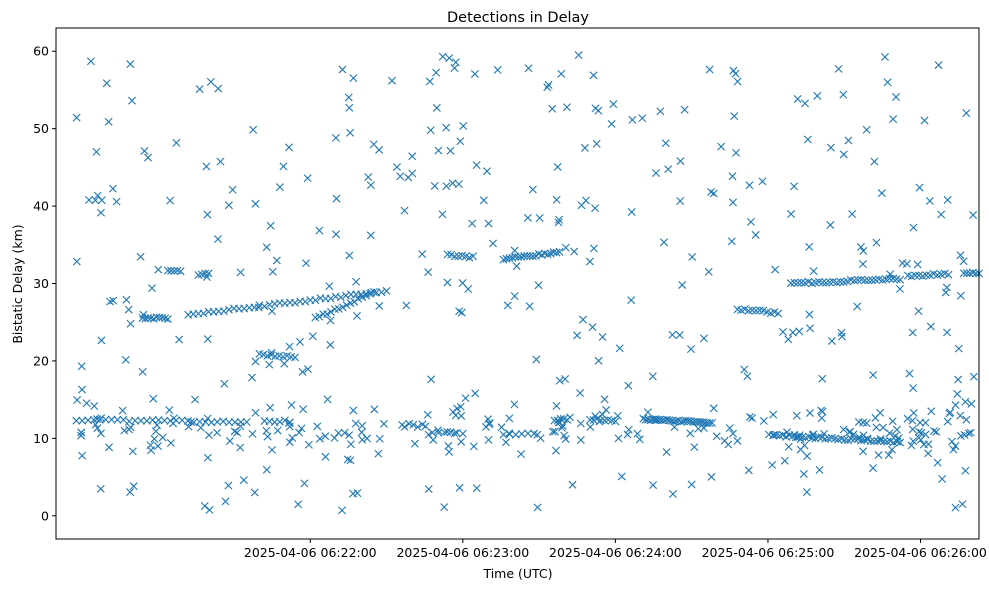  What do you see at coordinates (518, 18) in the screenshot?
I see `chart-title: Detections in Delay` at bounding box center [518, 18].